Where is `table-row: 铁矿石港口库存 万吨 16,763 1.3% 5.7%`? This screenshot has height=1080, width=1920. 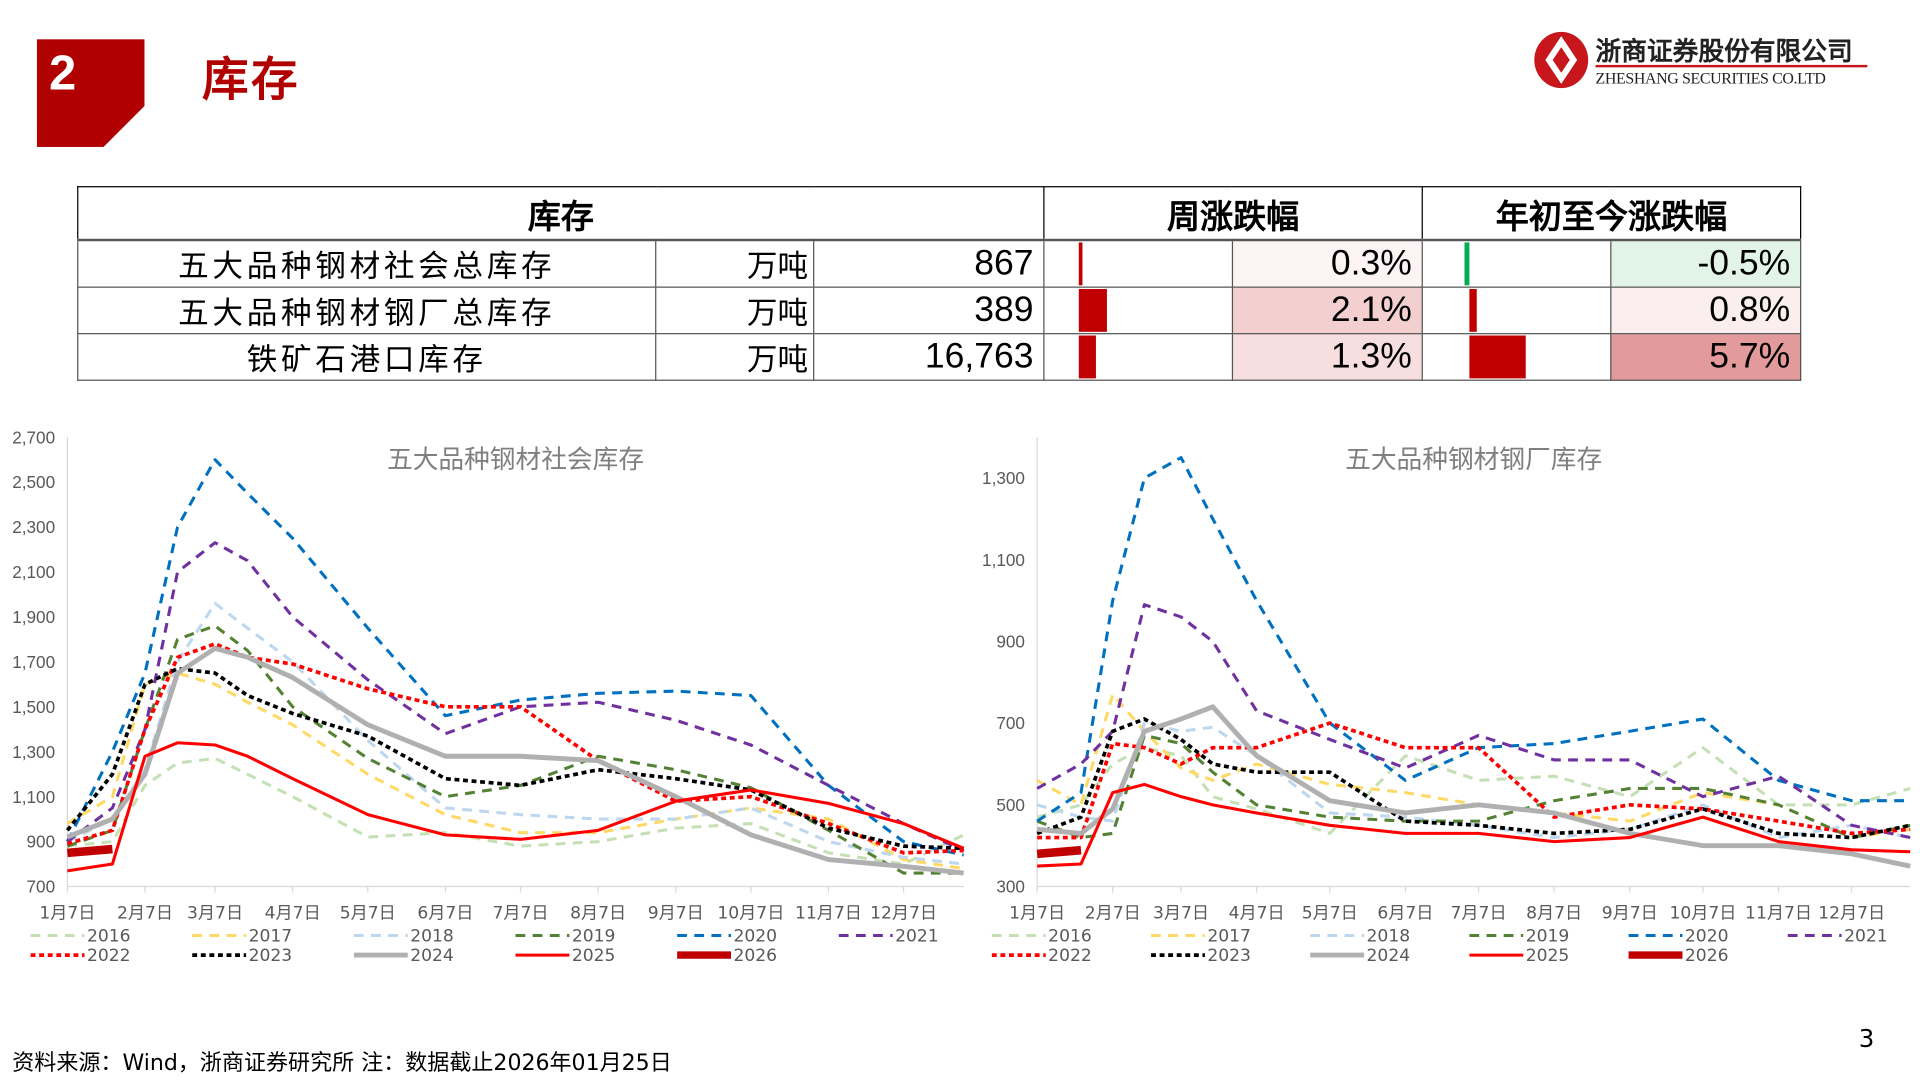
table-row: 铁矿石港口库存 万吨 16,763 1.3% 5.7% is located at coordinates (939, 357).